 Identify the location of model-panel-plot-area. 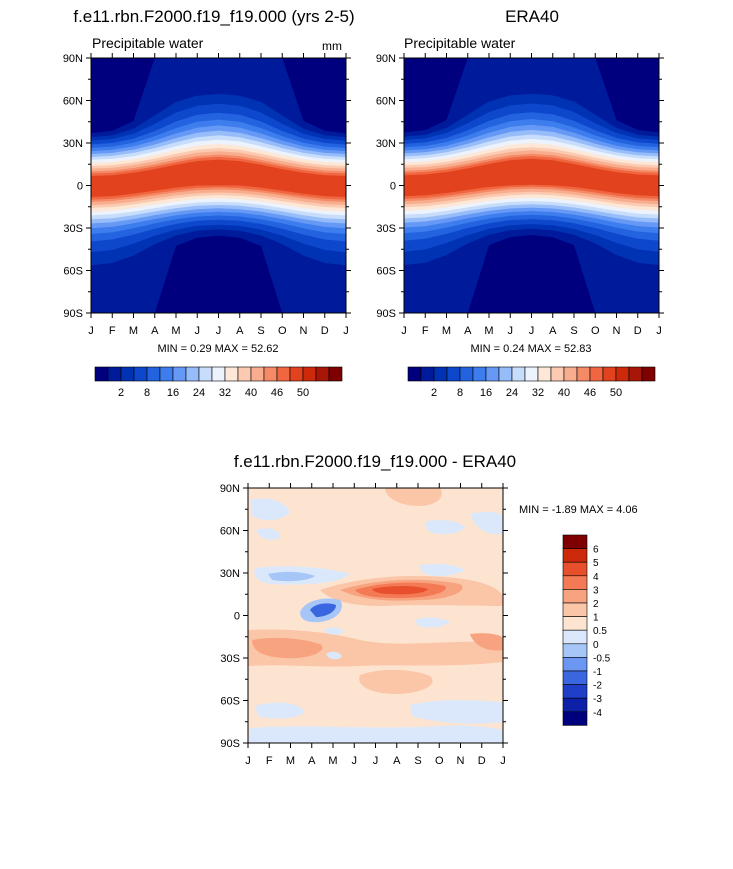
(218, 185).